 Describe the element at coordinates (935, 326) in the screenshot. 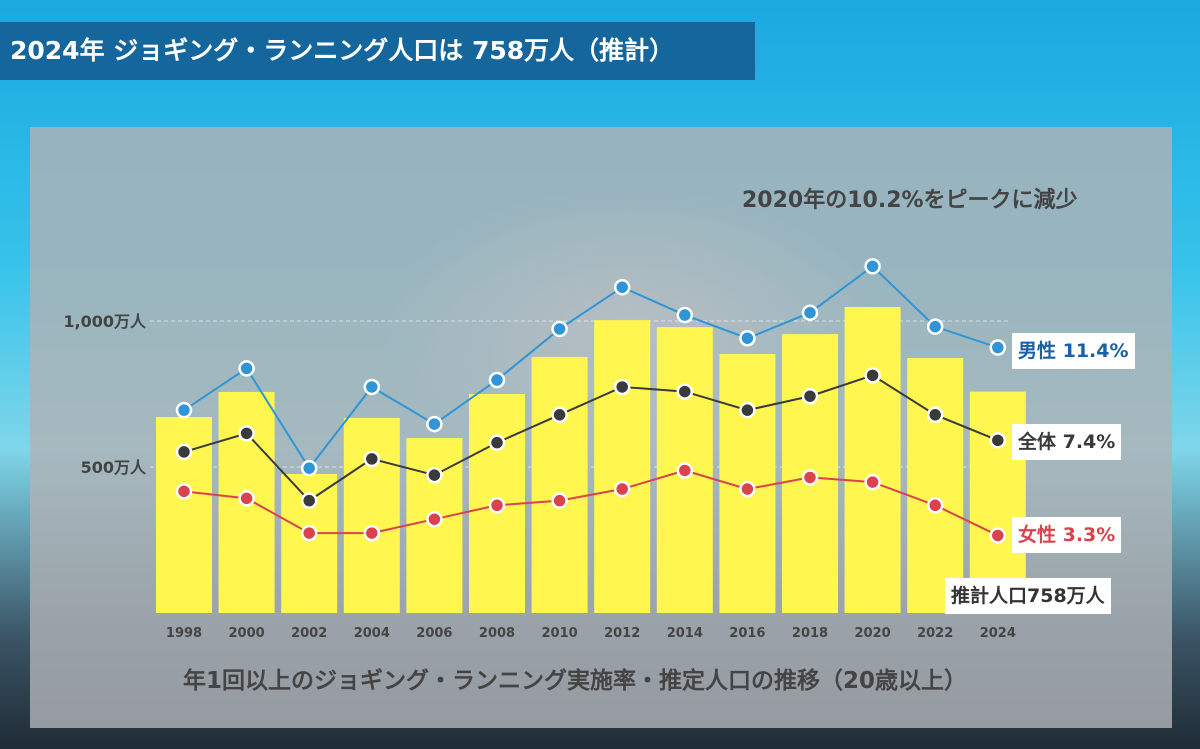

I see `point-男性-2022` at that location.